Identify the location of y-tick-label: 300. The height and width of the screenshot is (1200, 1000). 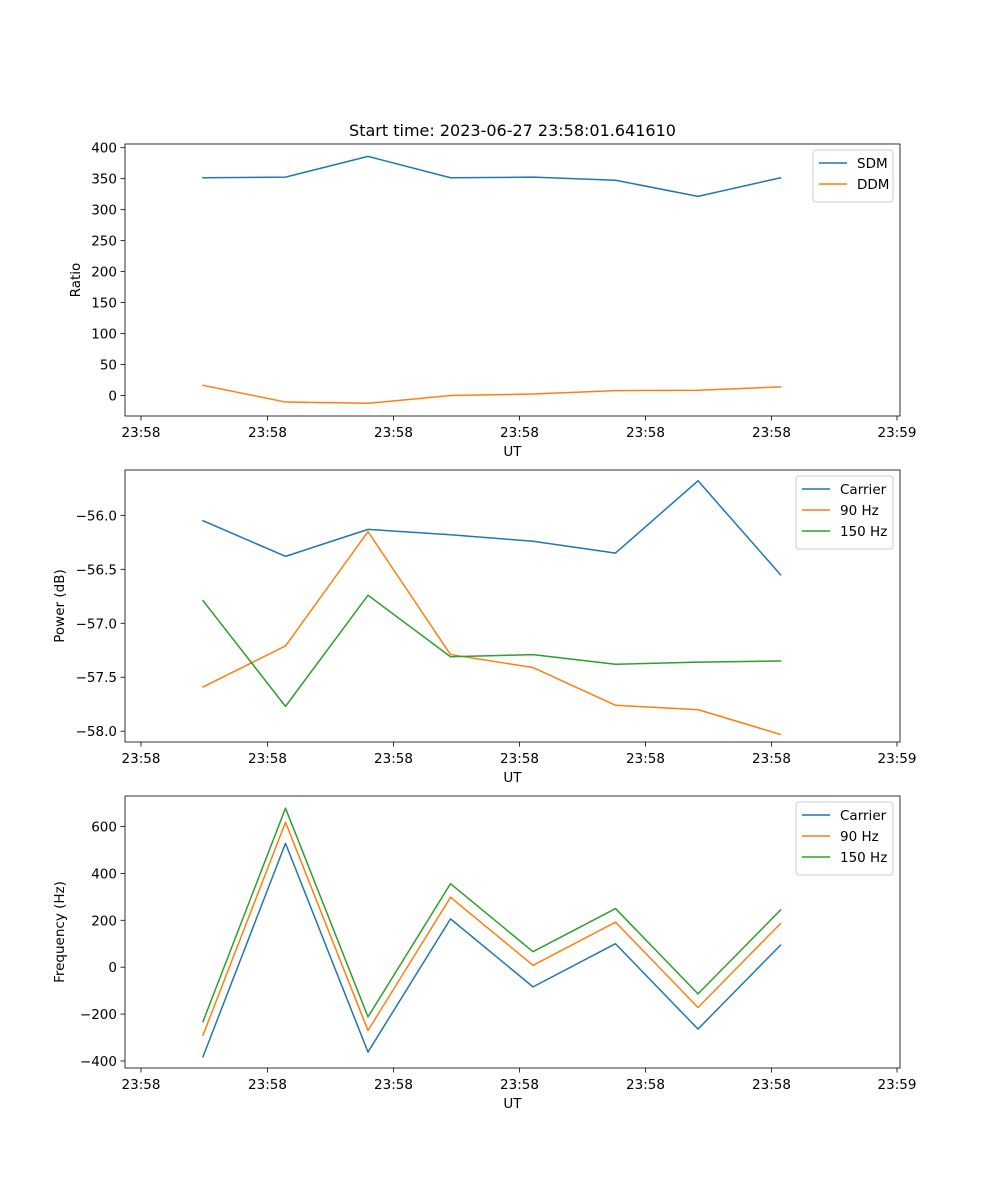
(104, 211).